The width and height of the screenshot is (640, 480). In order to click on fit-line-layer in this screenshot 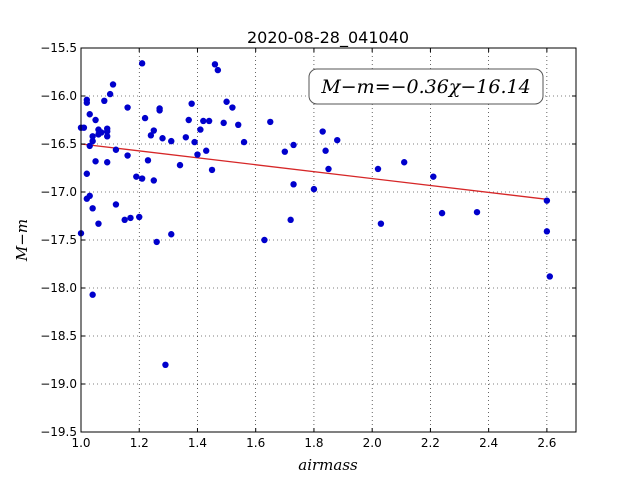, I will do `click(313, 171)`.